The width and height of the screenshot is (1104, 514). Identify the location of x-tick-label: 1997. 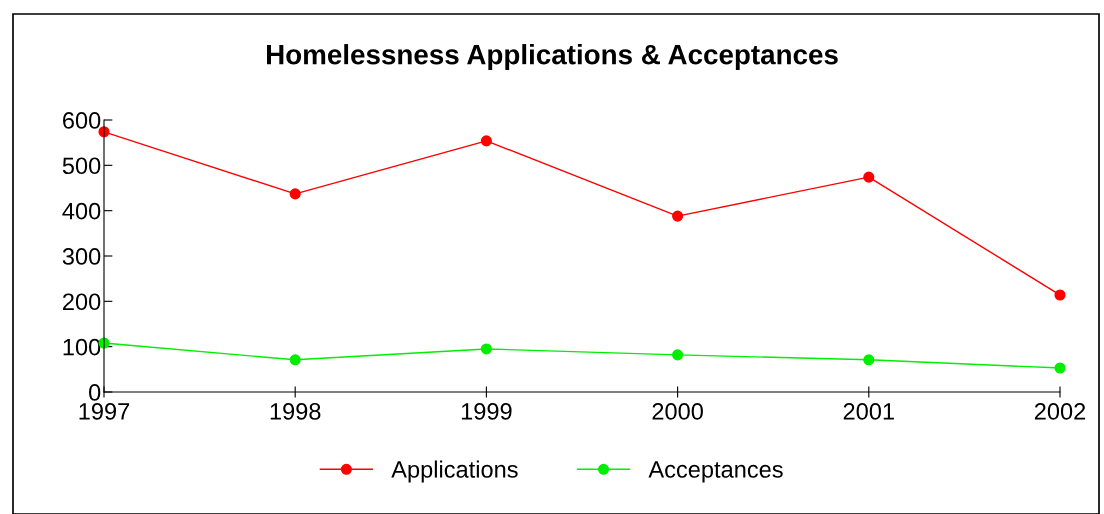
(104, 411).